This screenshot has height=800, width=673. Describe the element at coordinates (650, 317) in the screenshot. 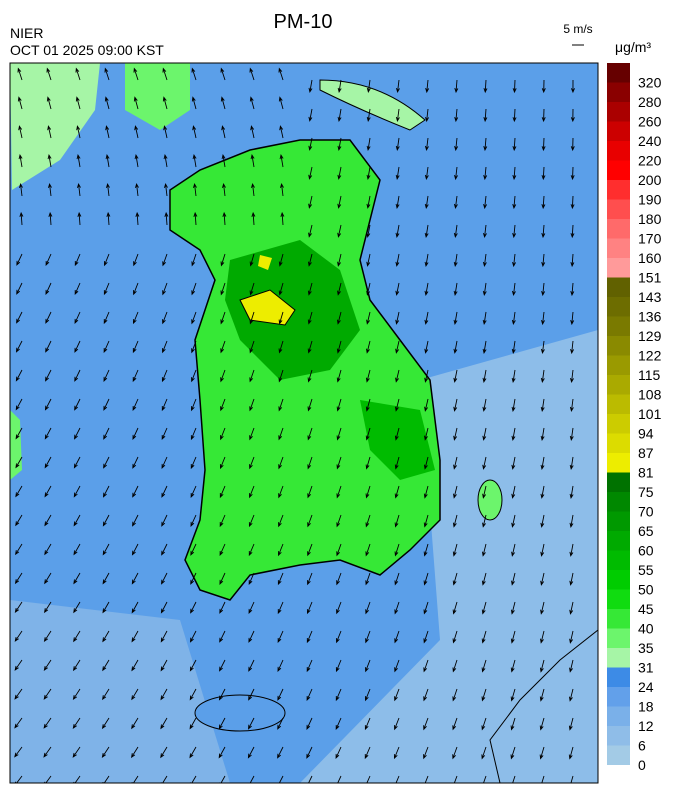

I see `colorbar-label: 136` at that location.